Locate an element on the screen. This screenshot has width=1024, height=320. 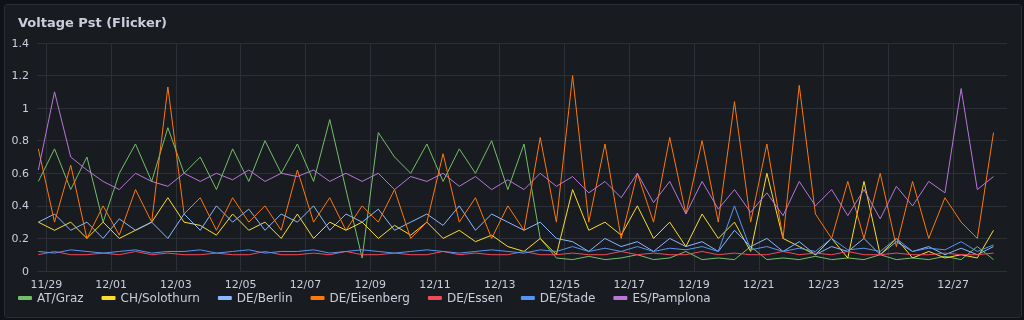
x-tick-label: 12/27 is located at coordinates (953, 284).